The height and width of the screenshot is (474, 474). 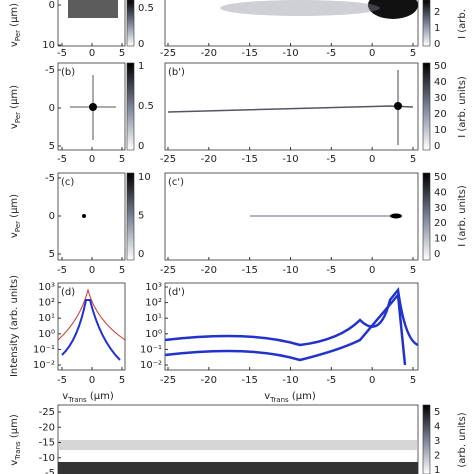 What do you see at coordinates (48, 45) in the screenshot?
I see `y-tick-label: 10` at bounding box center [48, 45].